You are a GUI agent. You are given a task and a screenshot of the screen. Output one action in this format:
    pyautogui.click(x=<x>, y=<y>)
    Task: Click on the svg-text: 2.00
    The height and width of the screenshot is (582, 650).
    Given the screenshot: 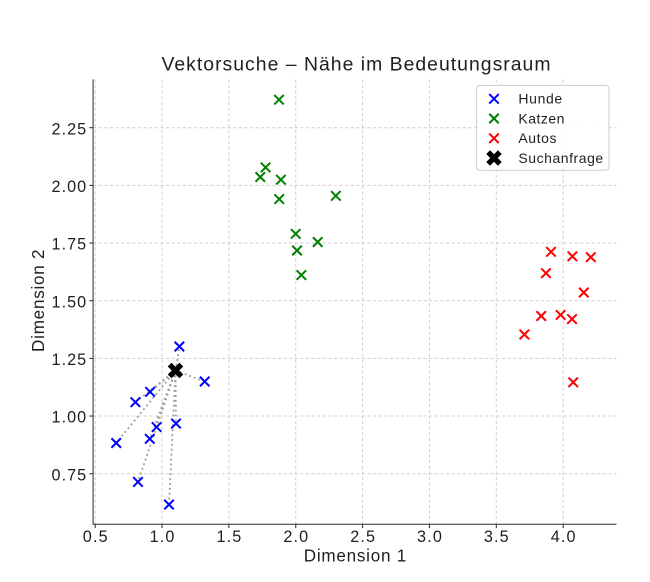 What is the action you would take?
    pyautogui.click(x=69, y=187)
    